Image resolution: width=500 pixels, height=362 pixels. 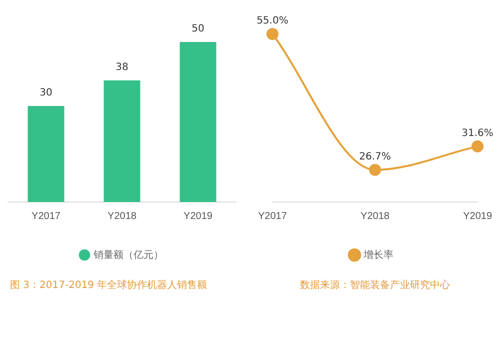 What do you see at coordinates (46, 93) in the screenshot?
I see `data-label: 30` at bounding box center [46, 93].